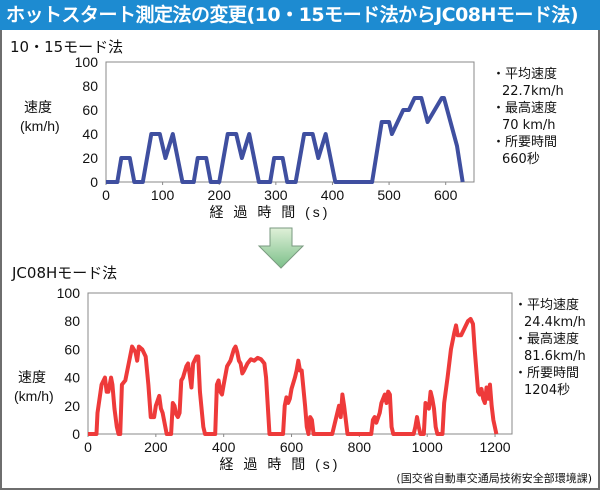  I want to click on x-tick-label: 1000, so click(427, 447).